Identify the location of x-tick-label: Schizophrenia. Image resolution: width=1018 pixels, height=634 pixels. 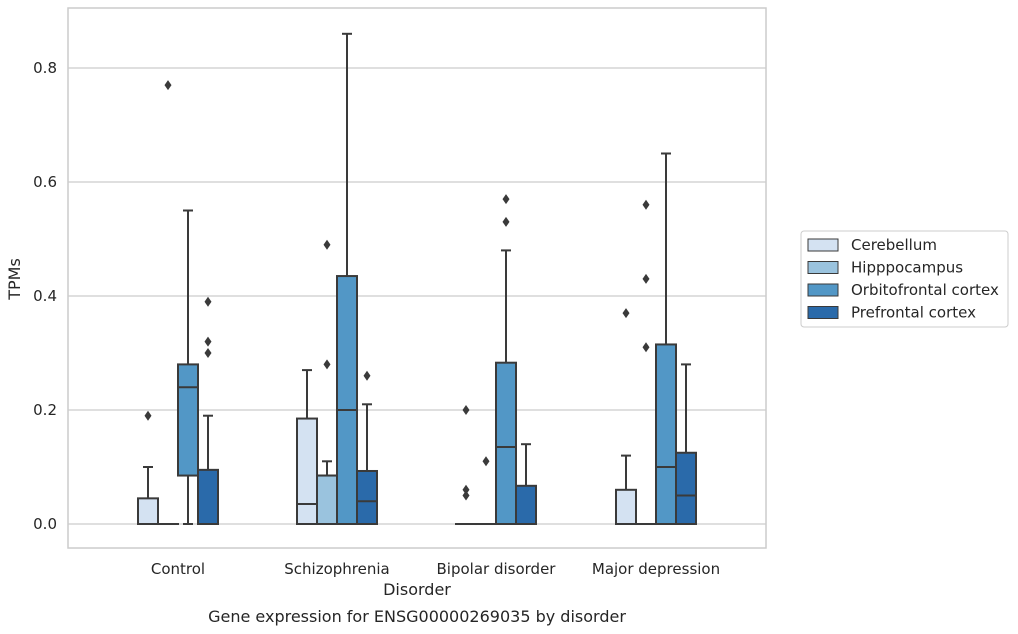
(336, 569).